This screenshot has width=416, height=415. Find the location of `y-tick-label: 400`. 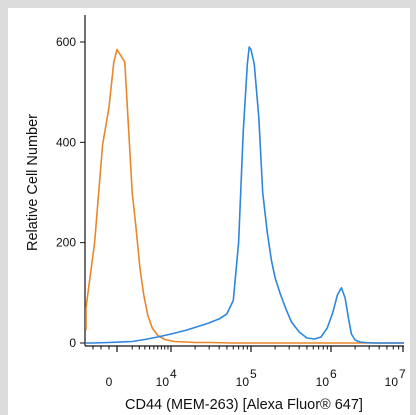

y-tick-label: 400 is located at coordinates (66, 142).